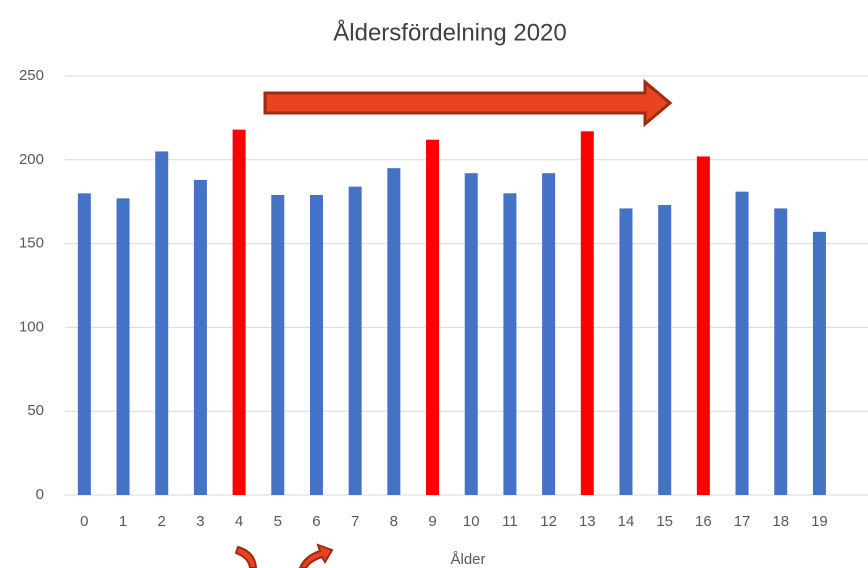 This screenshot has height=568, width=868. What do you see at coordinates (742, 521) in the screenshot?
I see `x-tick-label: 17` at bounding box center [742, 521].